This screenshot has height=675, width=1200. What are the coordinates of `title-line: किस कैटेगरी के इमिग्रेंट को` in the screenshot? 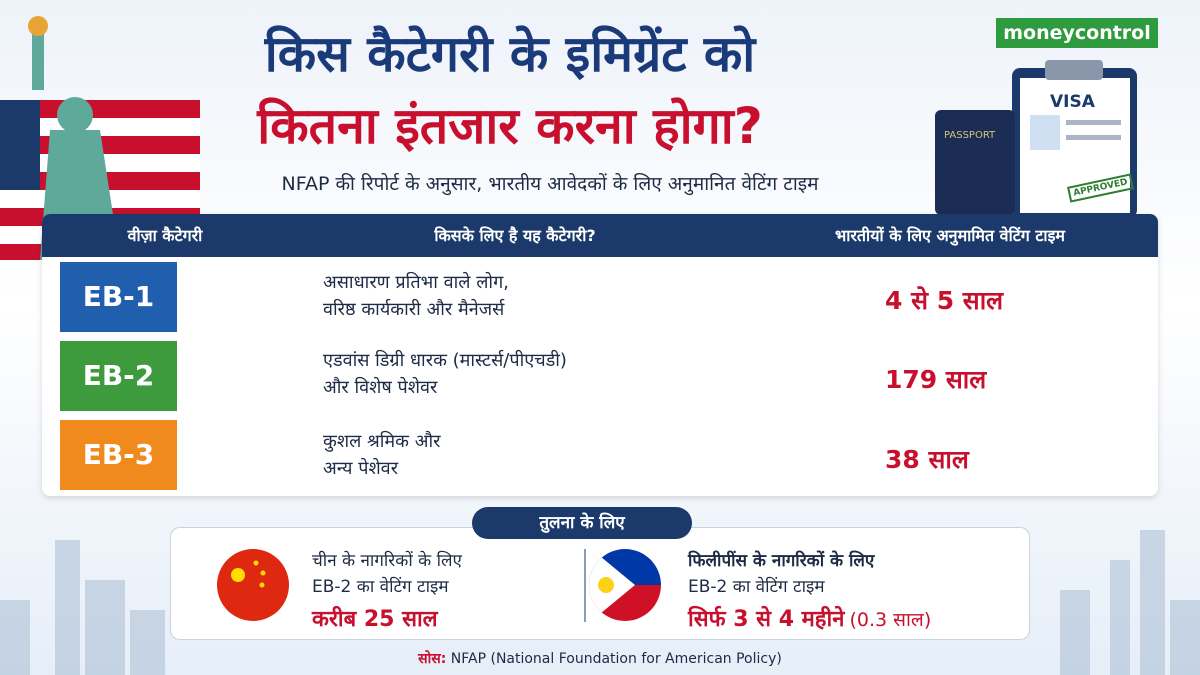 It's located at (510, 54).